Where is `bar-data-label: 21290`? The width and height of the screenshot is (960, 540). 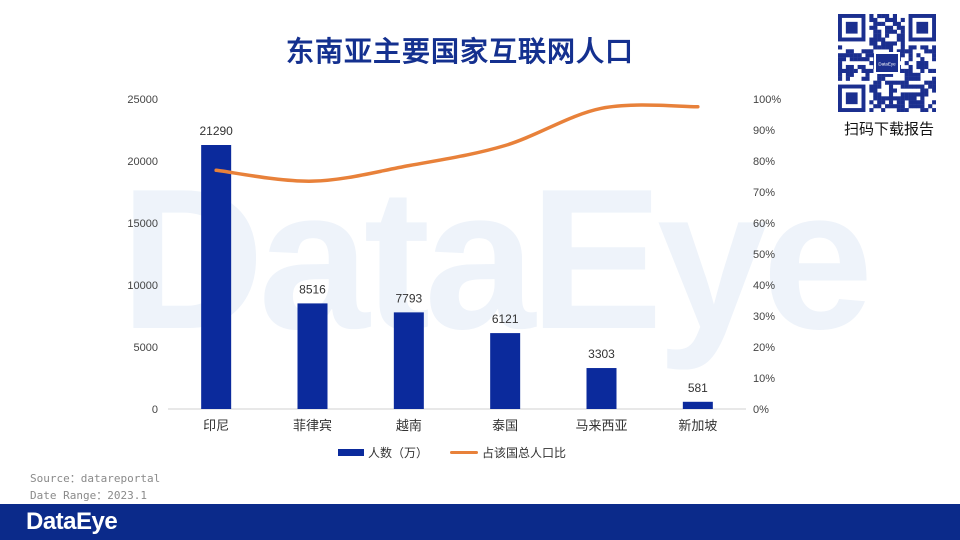
bar-data-label: 21290 is located at coordinates (216, 131).